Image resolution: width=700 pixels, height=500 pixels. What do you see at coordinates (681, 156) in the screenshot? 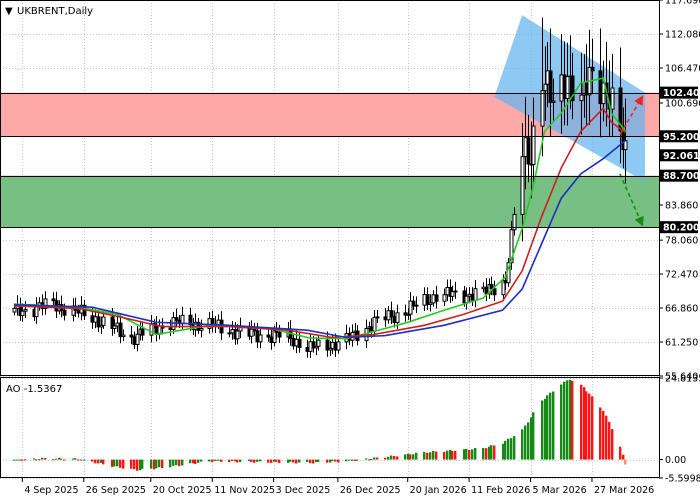
I see `current-price-label: 92.061` at bounding box center [681, 156].